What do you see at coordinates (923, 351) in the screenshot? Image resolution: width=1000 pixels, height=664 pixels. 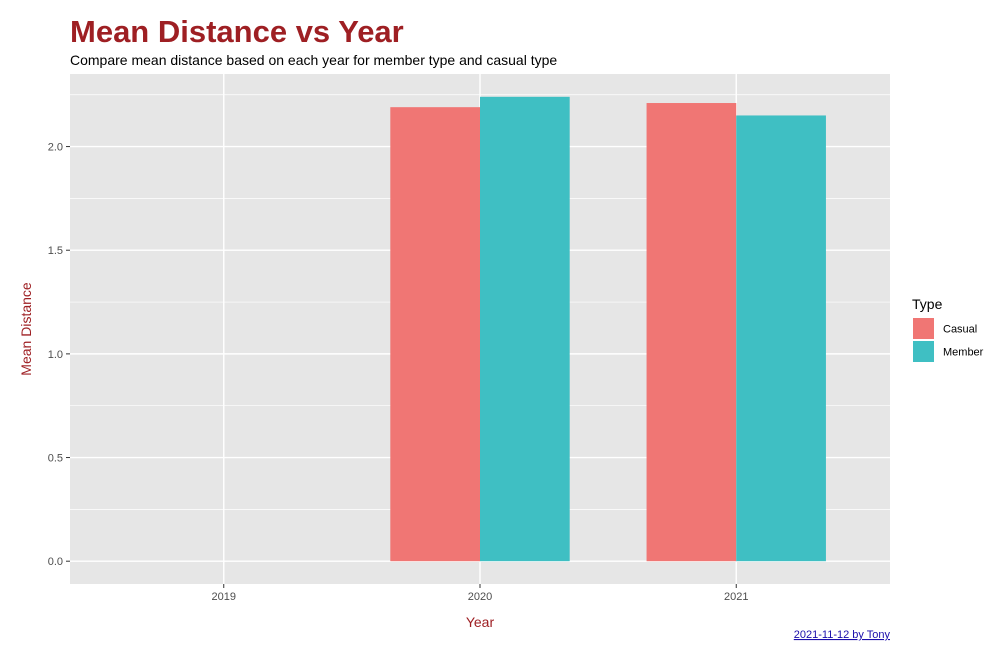 I see `legend-key-member` at bounding box center [923, 351].